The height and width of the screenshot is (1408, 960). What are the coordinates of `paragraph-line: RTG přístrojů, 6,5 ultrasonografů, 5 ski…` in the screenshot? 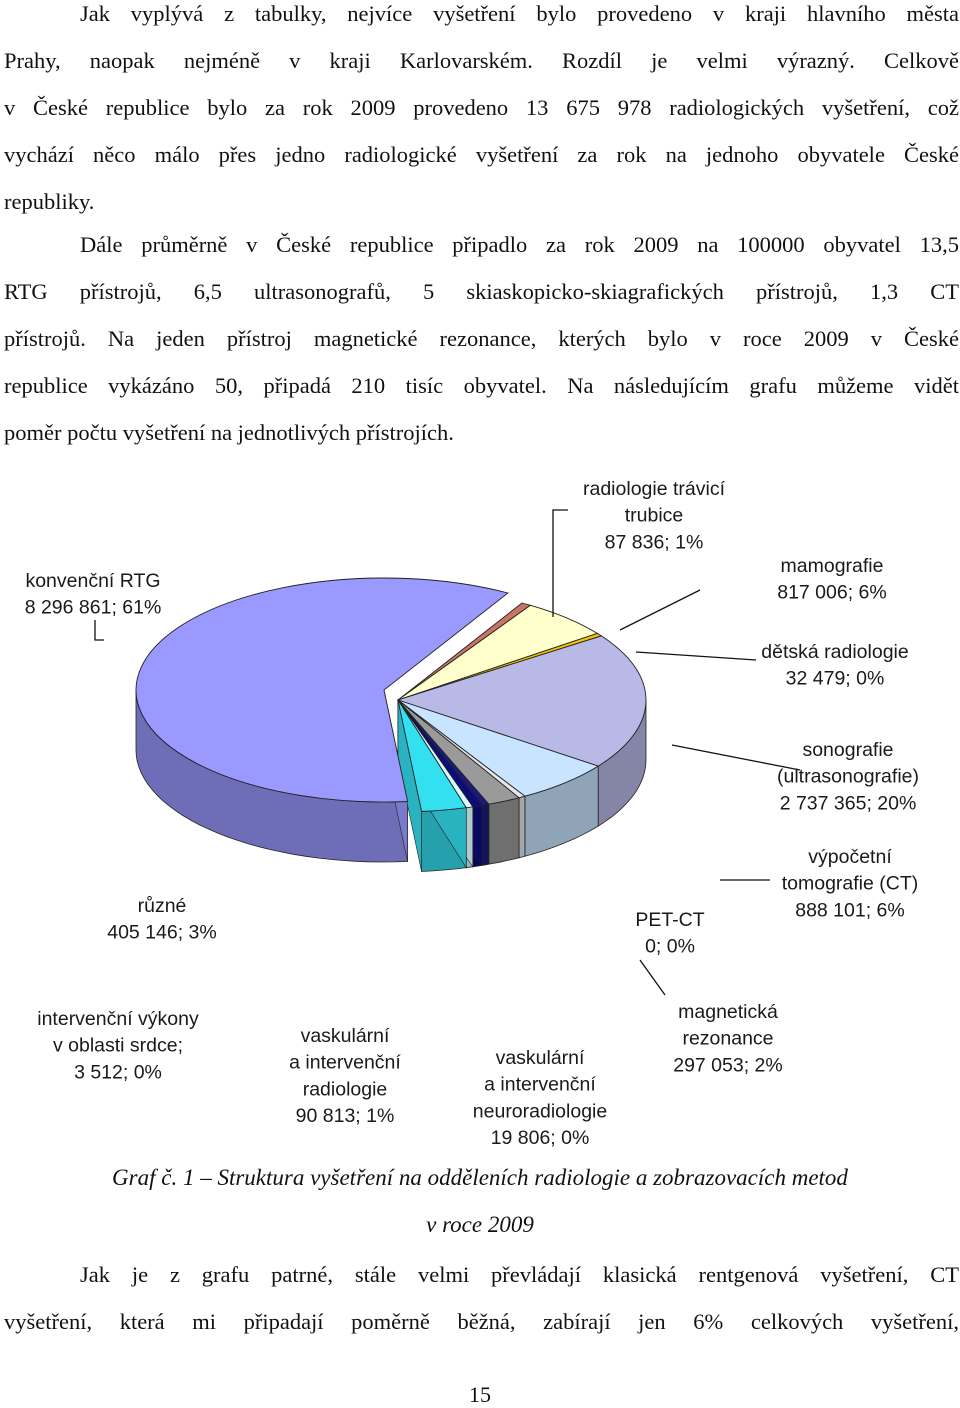 It's located at (481, 291).